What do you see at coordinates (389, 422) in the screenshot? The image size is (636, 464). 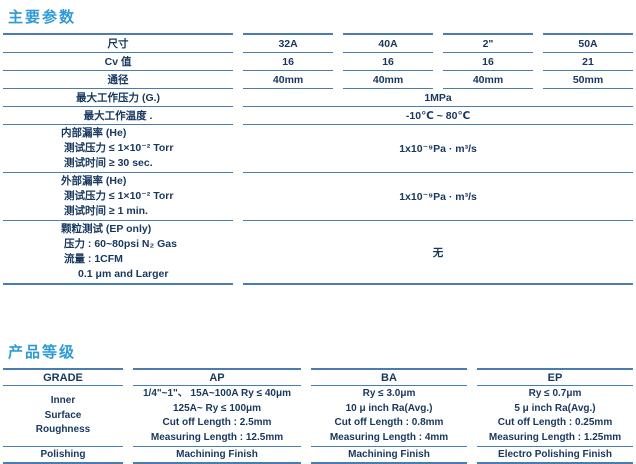 I see `roughness-ba-line: Cut off Length : 0.8mm` at bounding box center [389, 422].